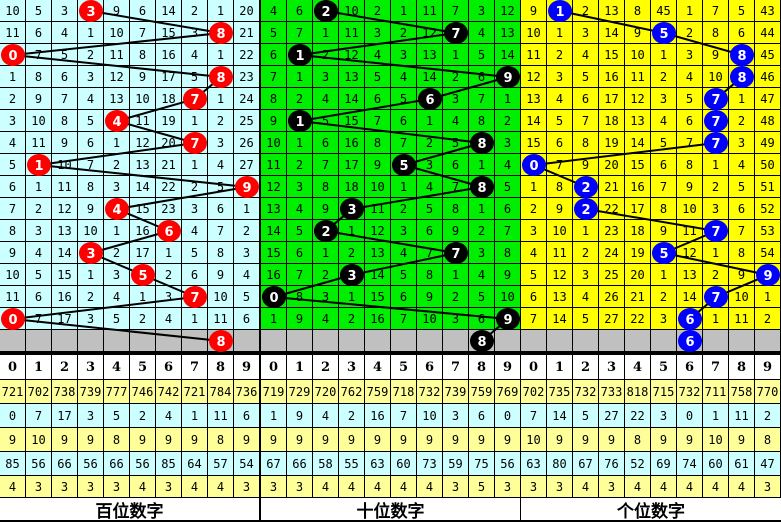  What do you see at coordinates (352, 165) in the screenshot?
I see `trend-cell: 17` at bounding box center [352, 165].